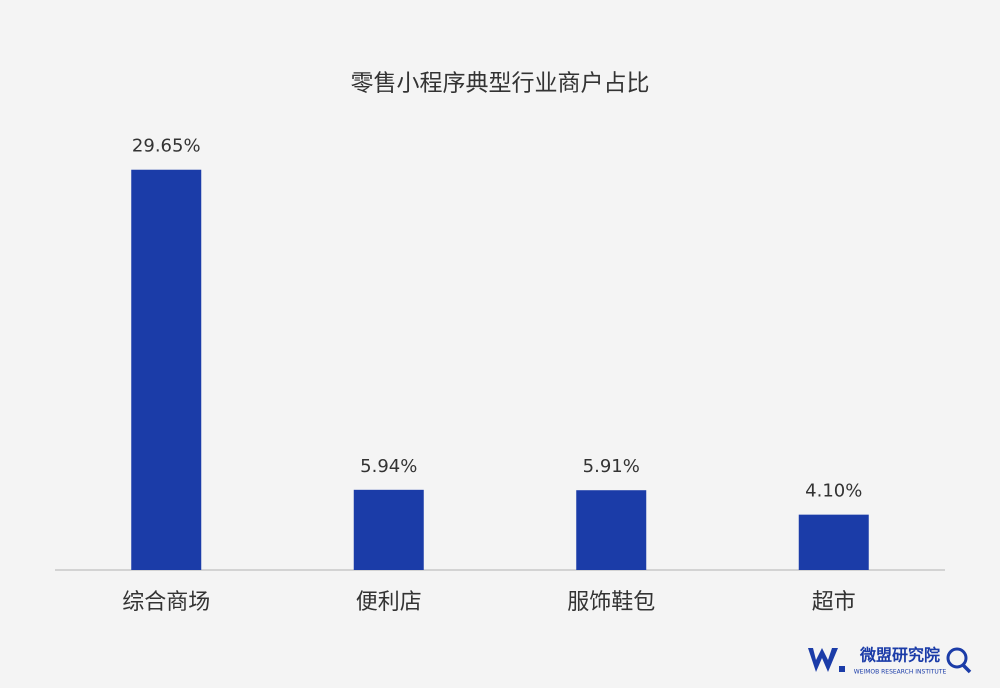 This screenshot has width=1000, height=688. Describe the element at coordinates (957, 658) in the screenshot. I see `logo-lens` at that location.